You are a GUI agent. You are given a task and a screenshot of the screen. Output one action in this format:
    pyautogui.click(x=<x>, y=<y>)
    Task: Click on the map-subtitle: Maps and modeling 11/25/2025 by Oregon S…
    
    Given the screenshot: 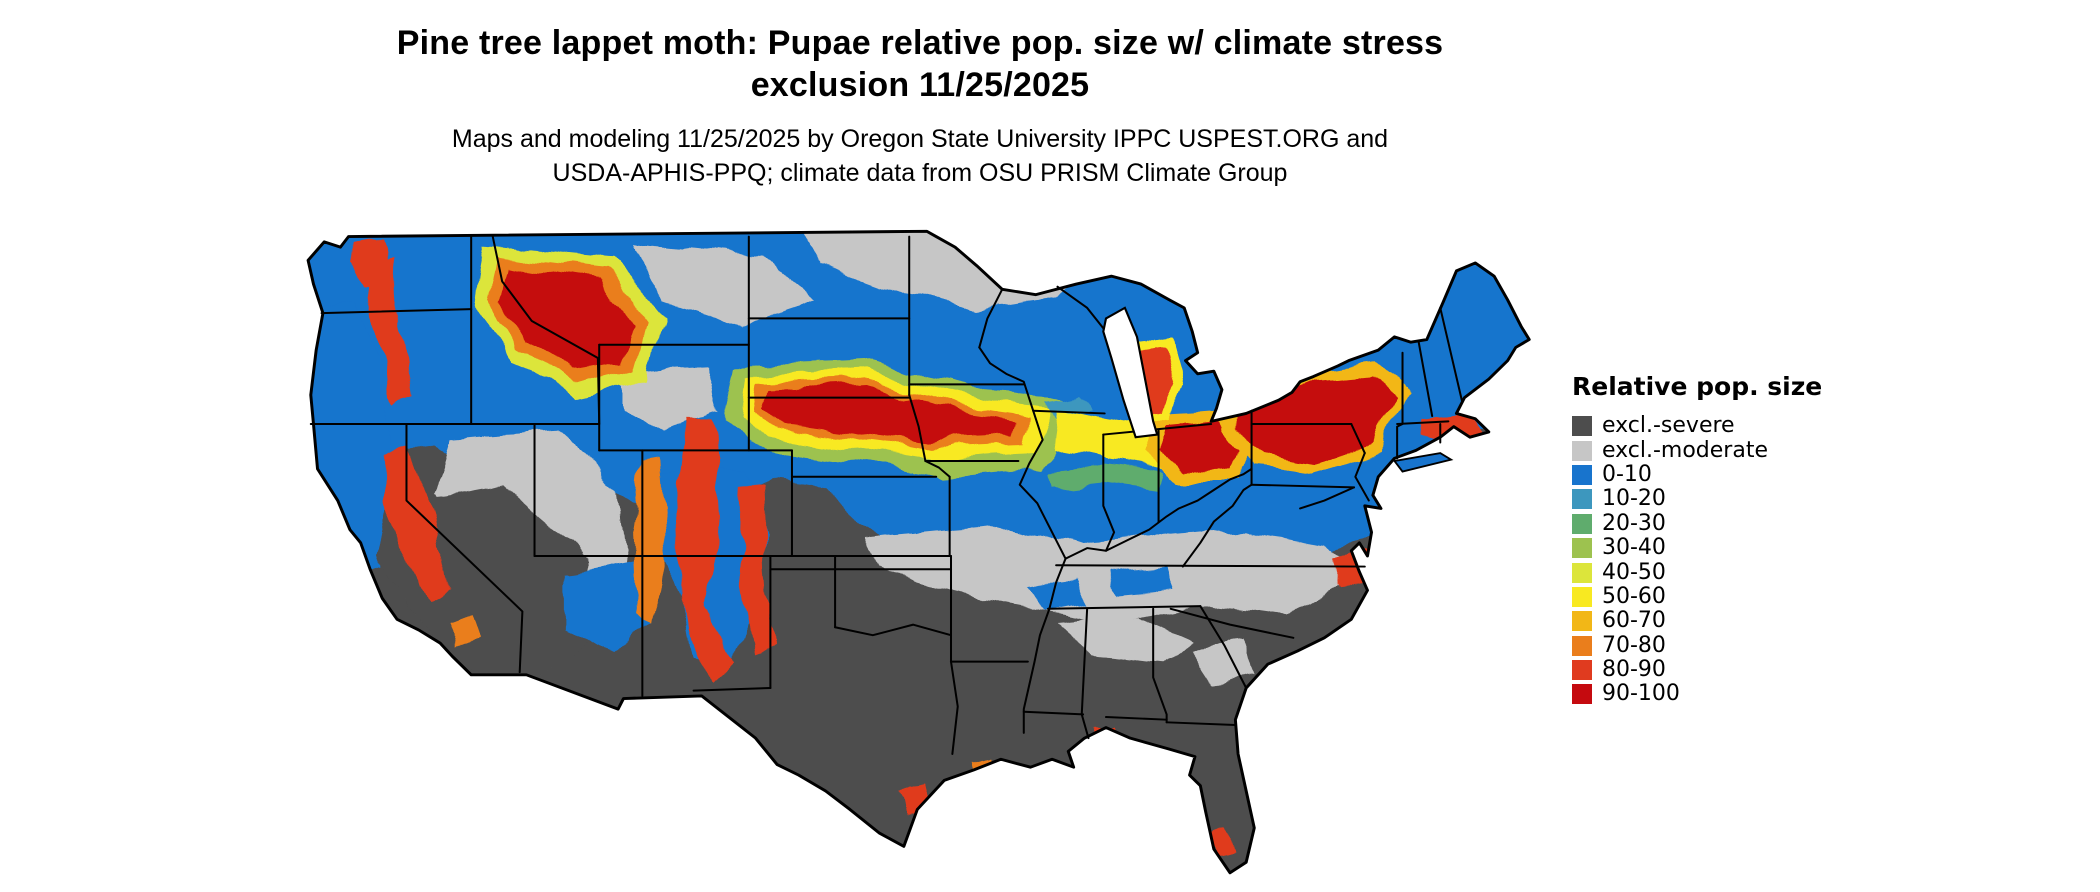 What is the action you would take?
    pyautogui.click(x=920, y=156)
    